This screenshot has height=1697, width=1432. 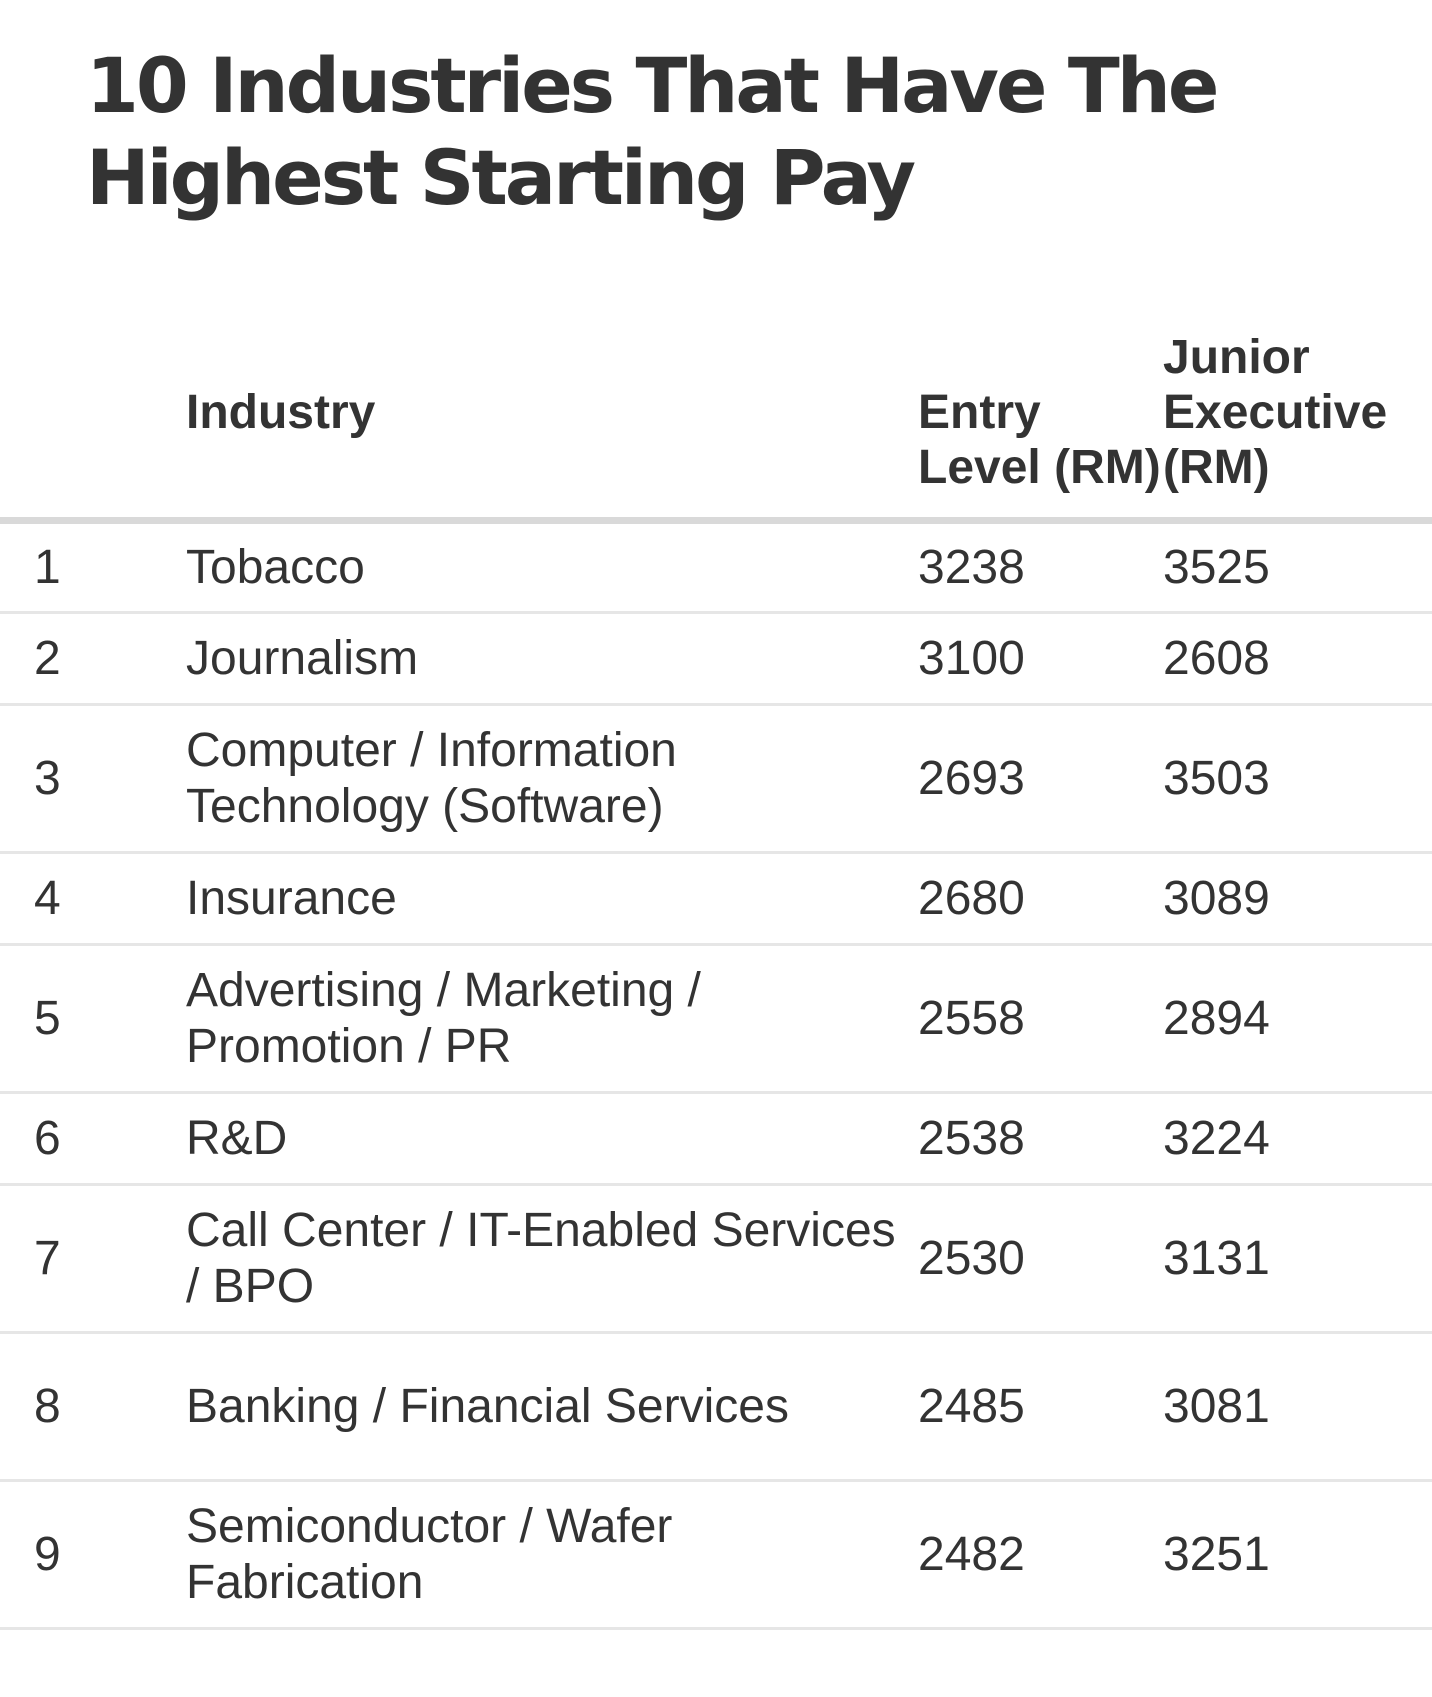 What do you see at coordinates (552, 899) in the screenshot?
I see `industry-cell: Insurance` at bounding box center [552, 899].